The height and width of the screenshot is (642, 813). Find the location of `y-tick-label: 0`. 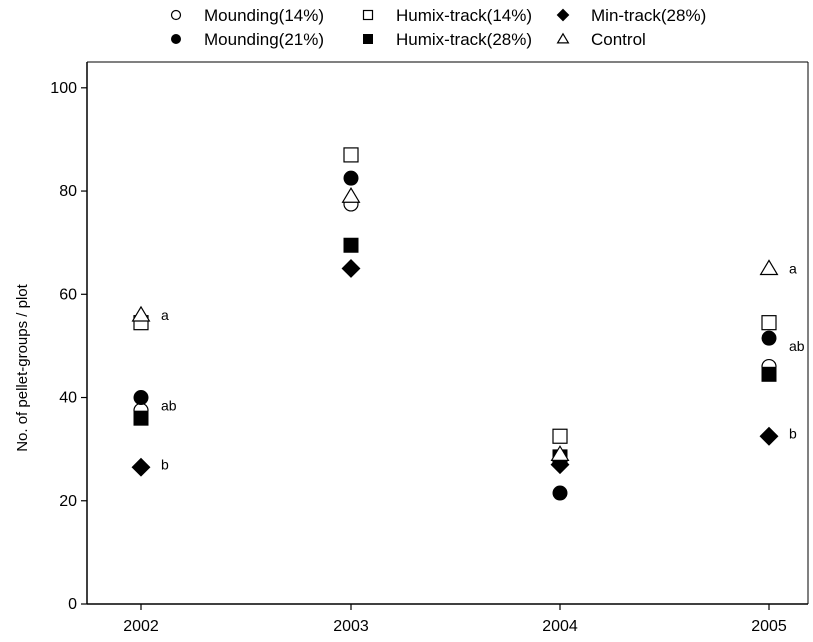

y-tick-label: 0 is located at coordinates (72, 604).